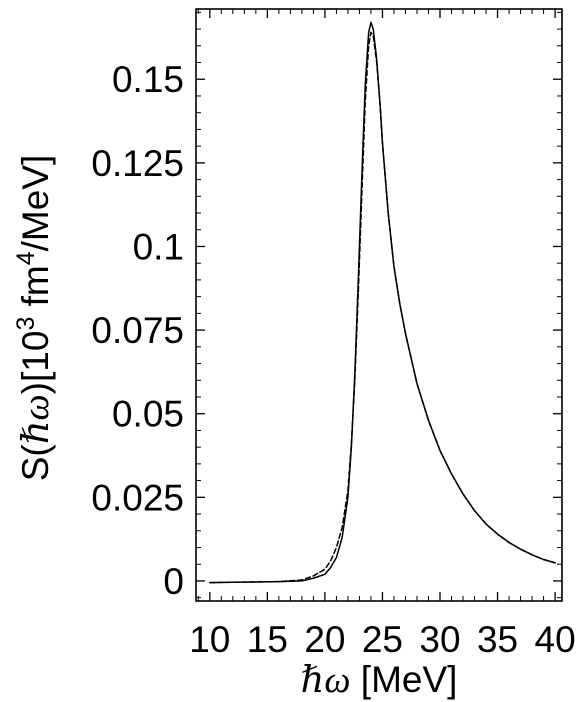 The image size is (582, 702). I want to click on x-tick-labels: 10 15 20 25 30 35 40, so click(382, 639).